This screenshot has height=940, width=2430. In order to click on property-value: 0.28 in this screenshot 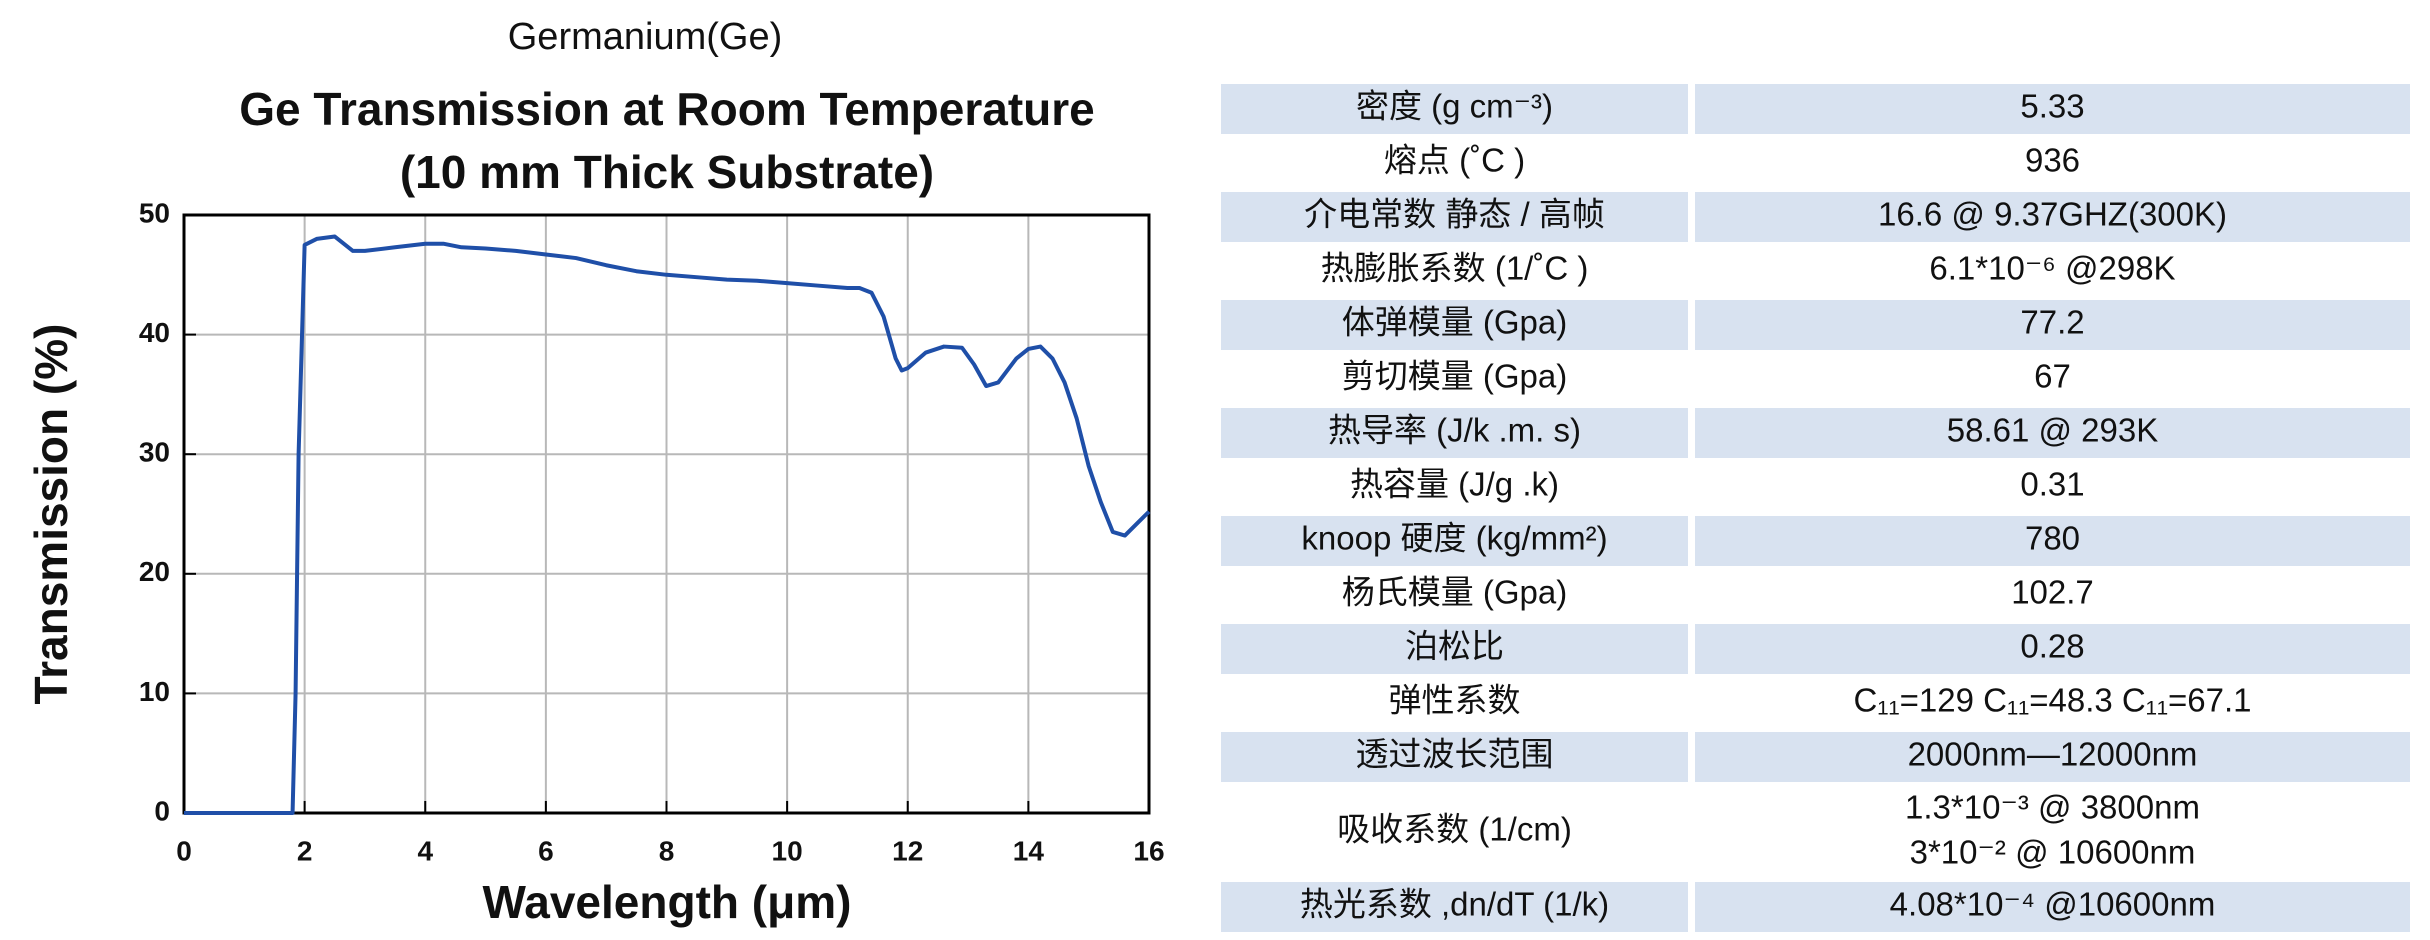, I will do `click(2052, 646)`.